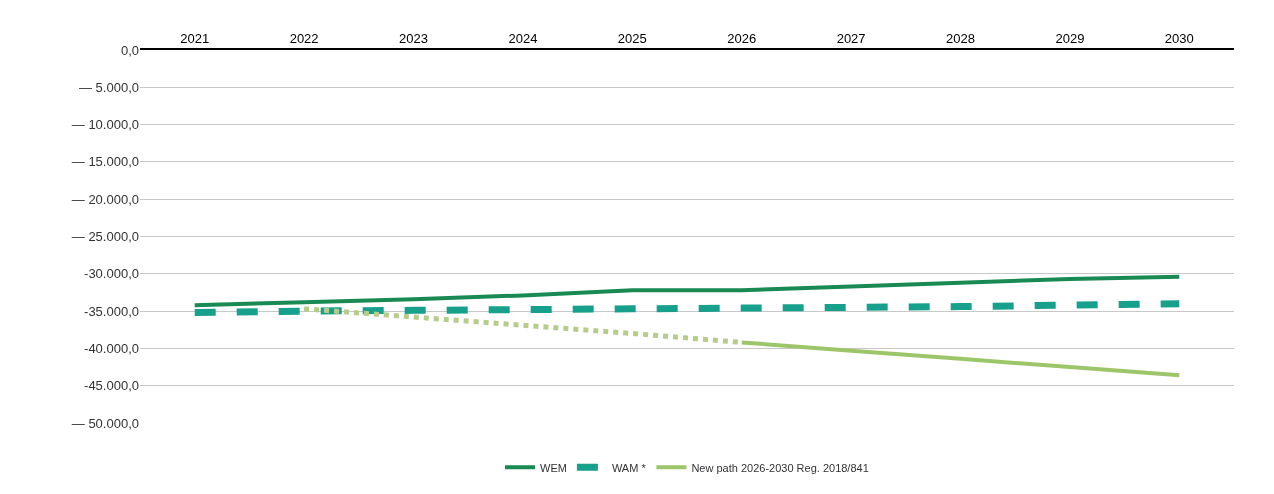  I want to click on y-tick-label: — 20.000,0, so click(105, 199).